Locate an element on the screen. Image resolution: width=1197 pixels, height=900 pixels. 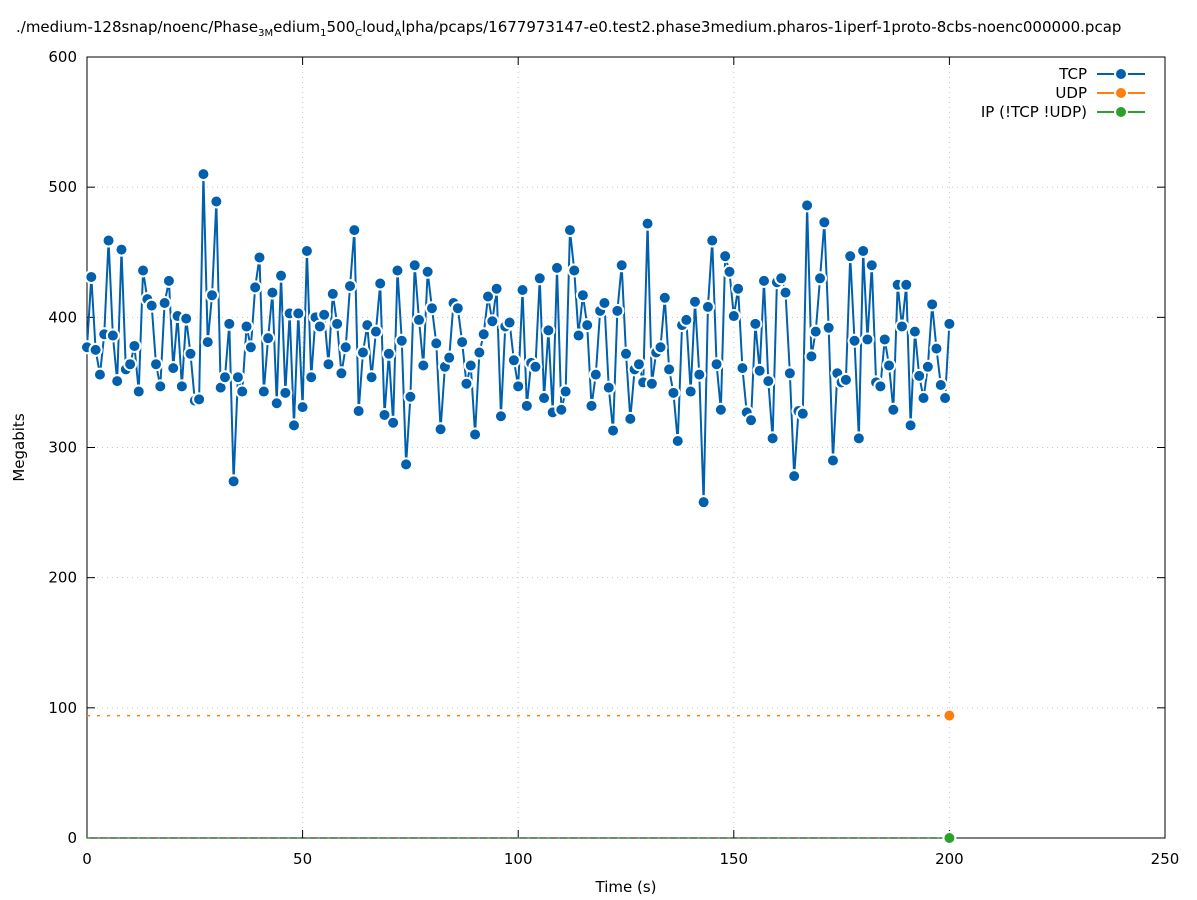
y-tick-label: 500 is located at coordinates (62, 187).